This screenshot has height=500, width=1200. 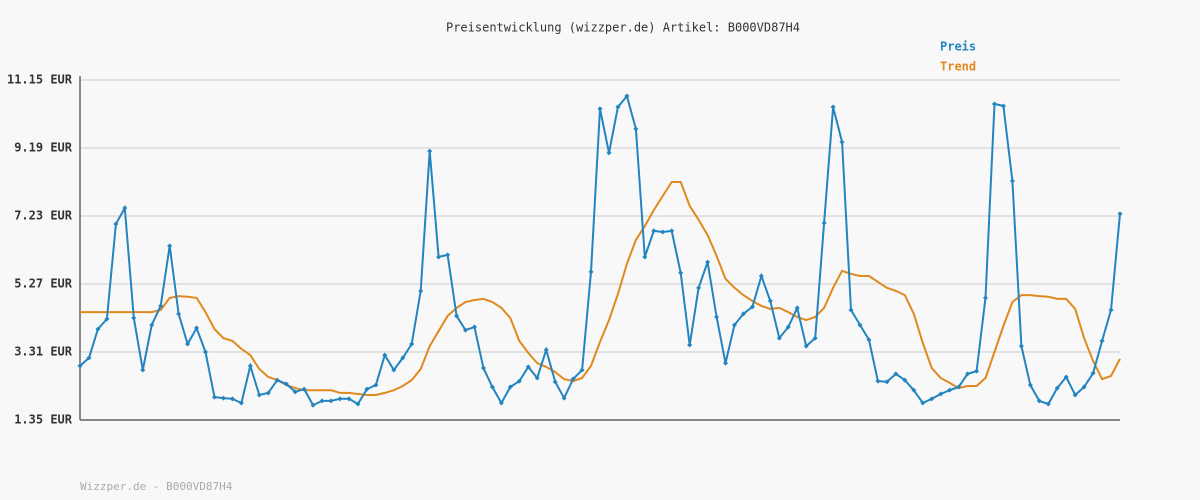 I want to click on y-tick-label: 7.23 EUR, so click(x=43, y=216).